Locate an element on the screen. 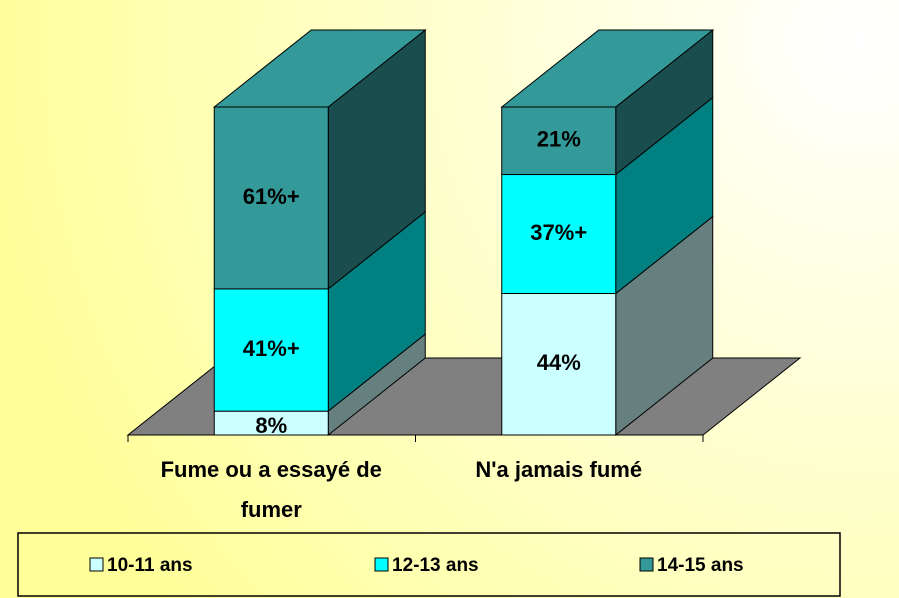 The image size is (899, 598). legend-label: 10-11 ans is located at coordinates (150, 565).